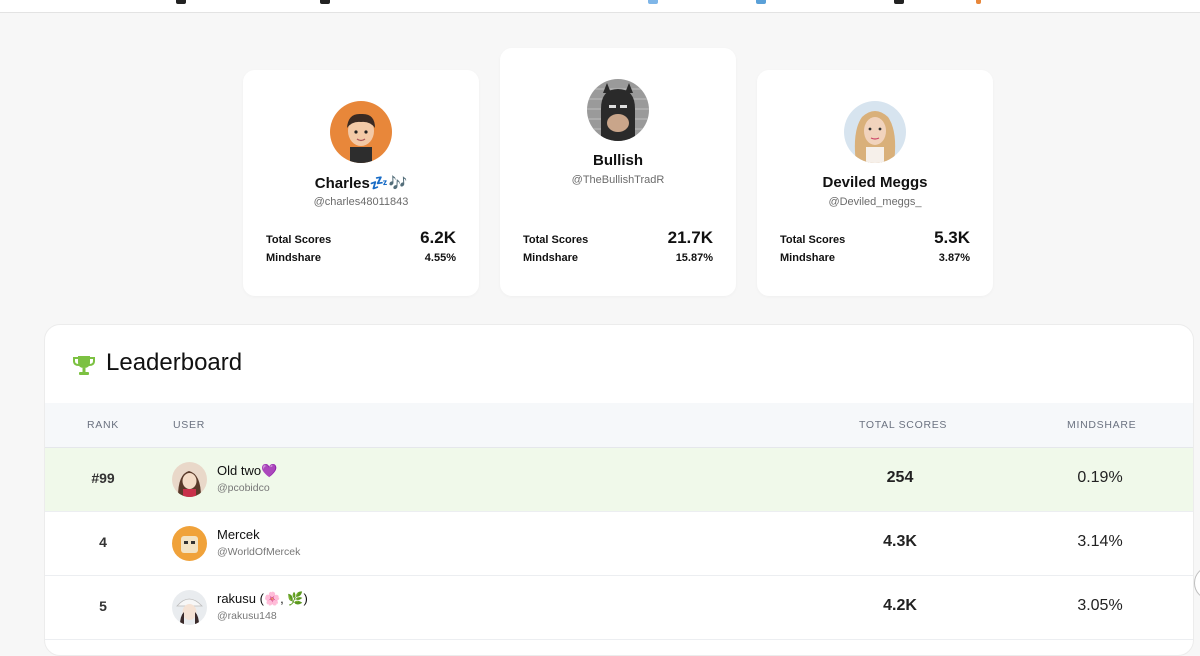 The height and width of the screenshot is (656, 1200). I want to click on total-scores-value: 21.7K, so click(690, 237).